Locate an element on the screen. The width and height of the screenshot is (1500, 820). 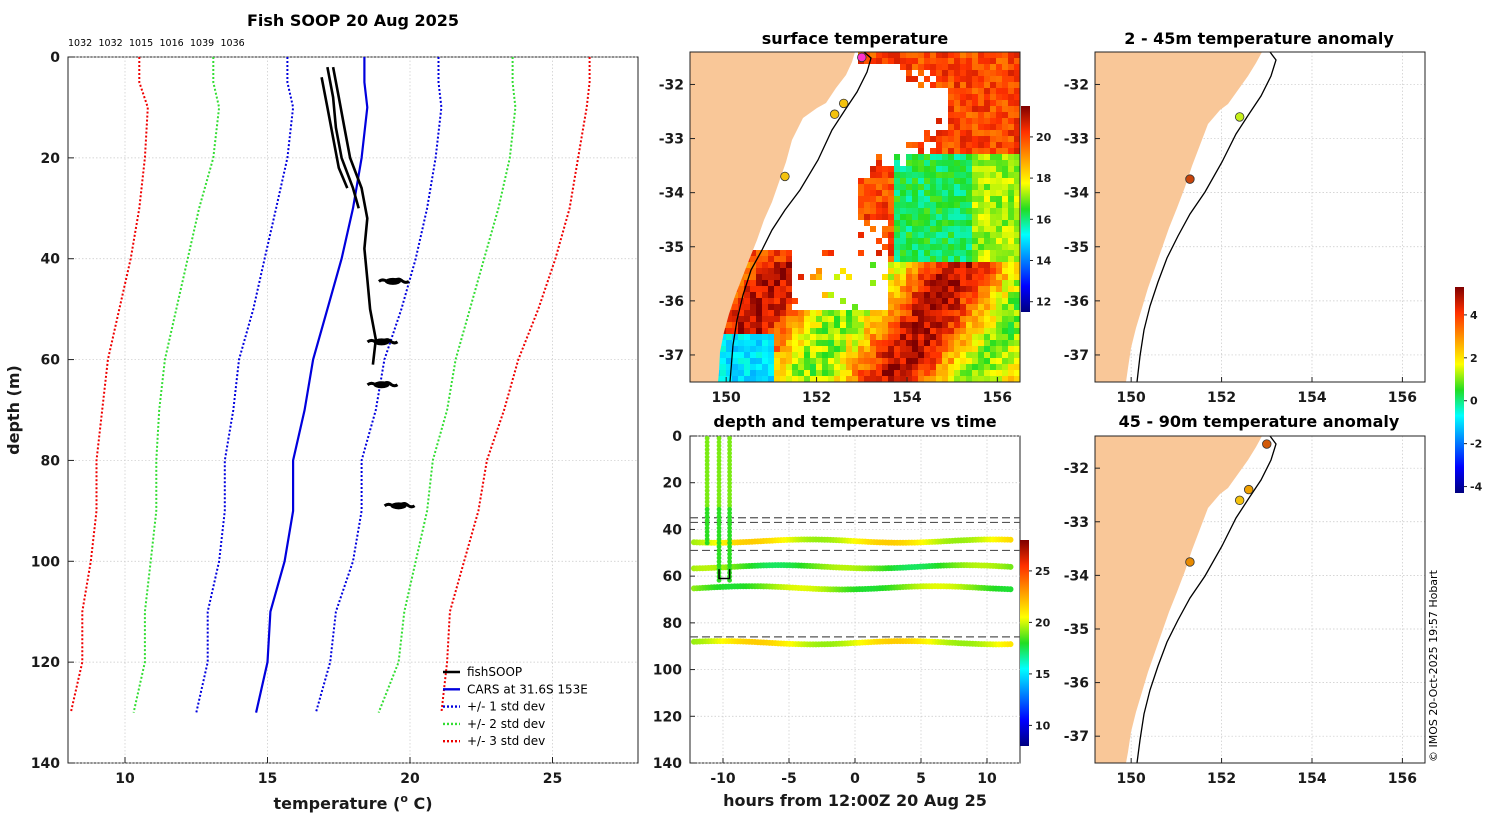
sst-ytick-label: -33 is located at coordinates (671, 140).